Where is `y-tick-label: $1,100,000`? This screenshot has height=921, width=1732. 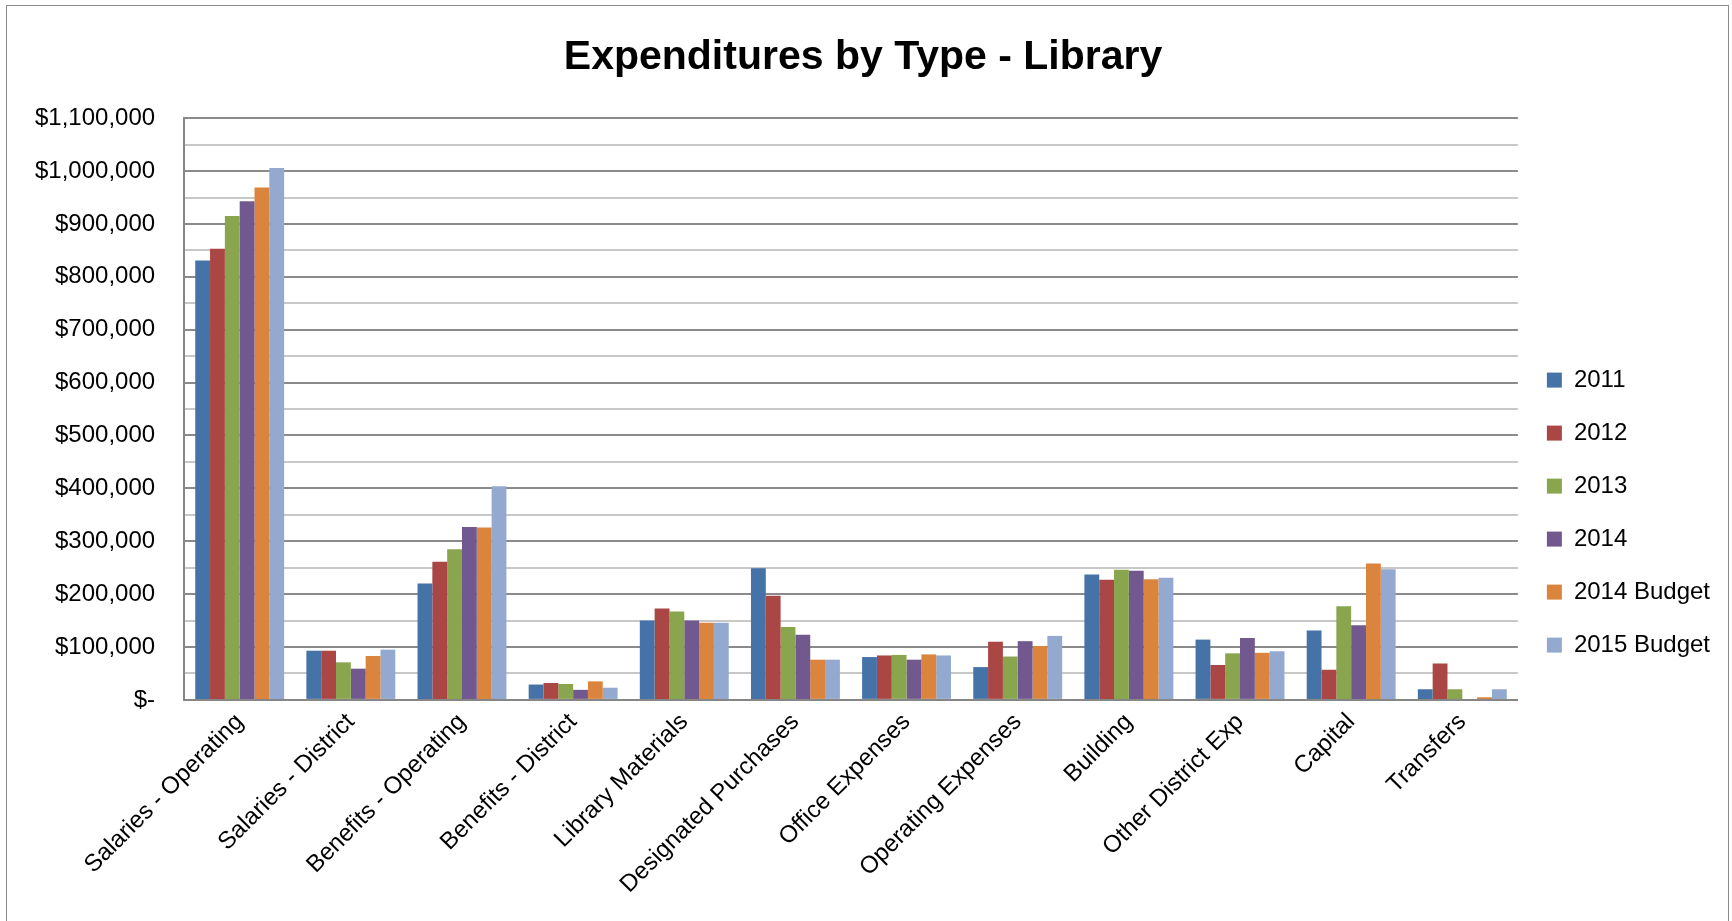
y-tick-label: $1,100,000 is located at coordinates (95, 116).